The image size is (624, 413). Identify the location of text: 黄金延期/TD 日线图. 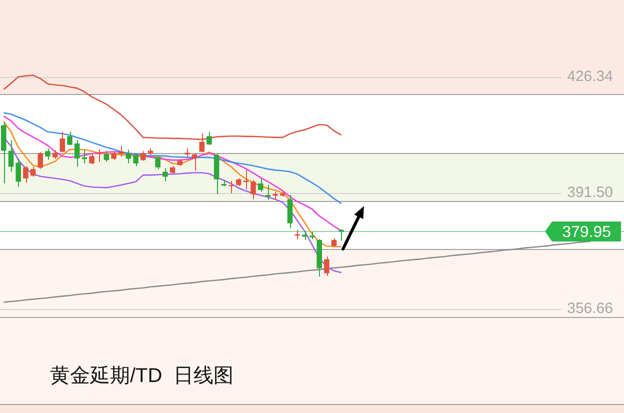
(142, 376).